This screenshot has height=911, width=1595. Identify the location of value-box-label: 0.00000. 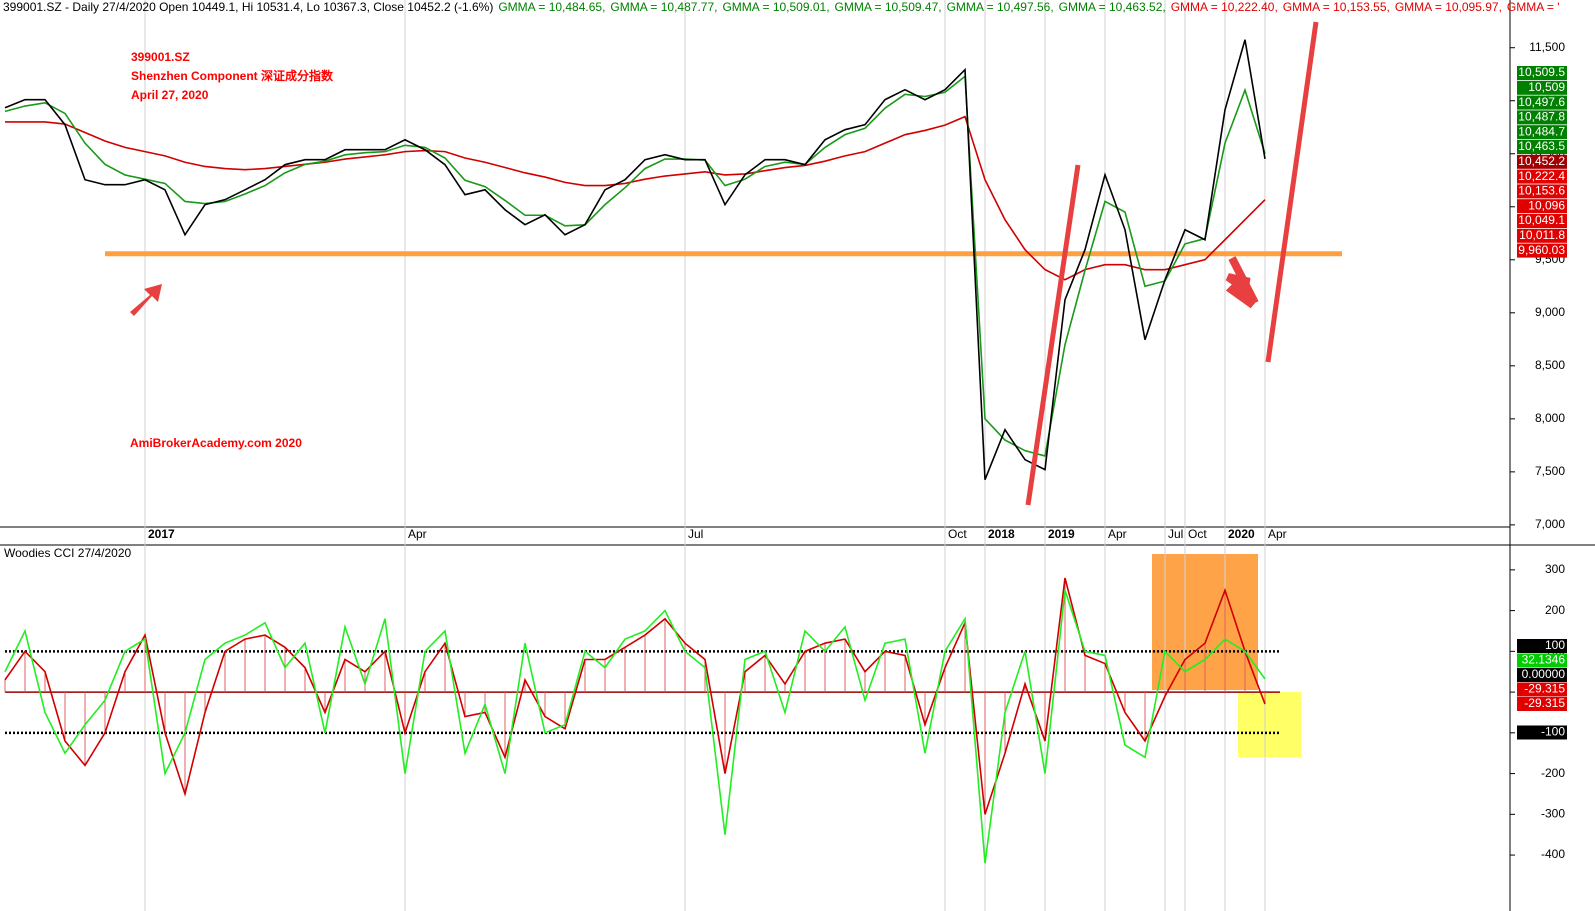
(1544, 674).